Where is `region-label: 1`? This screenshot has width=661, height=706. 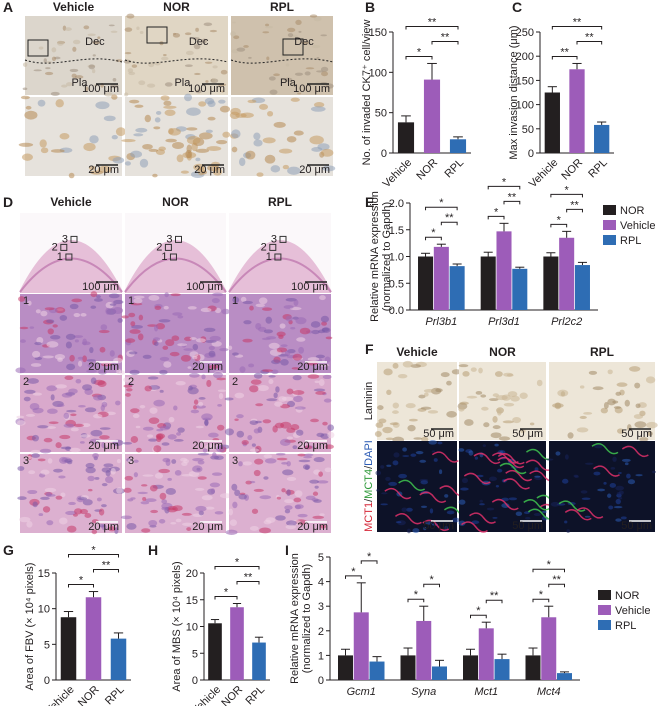
region-label: 1 is located at coordinates (269, 257).